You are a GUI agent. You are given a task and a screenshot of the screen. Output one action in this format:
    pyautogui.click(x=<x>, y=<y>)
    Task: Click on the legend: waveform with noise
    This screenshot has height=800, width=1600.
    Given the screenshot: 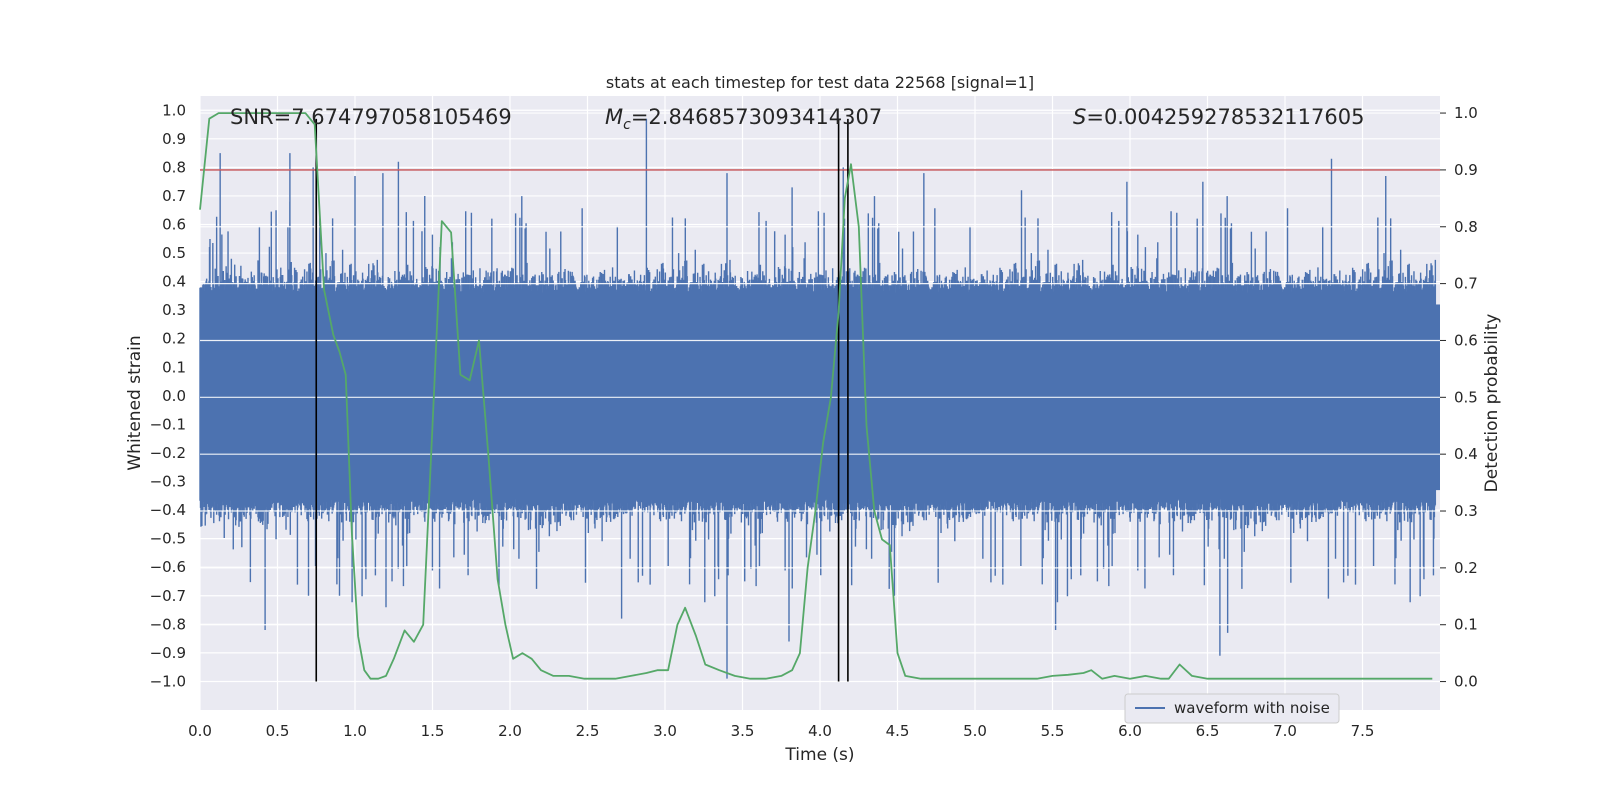 What is the action you would take?
    pyautogui.click(x=1232, y=708)
    